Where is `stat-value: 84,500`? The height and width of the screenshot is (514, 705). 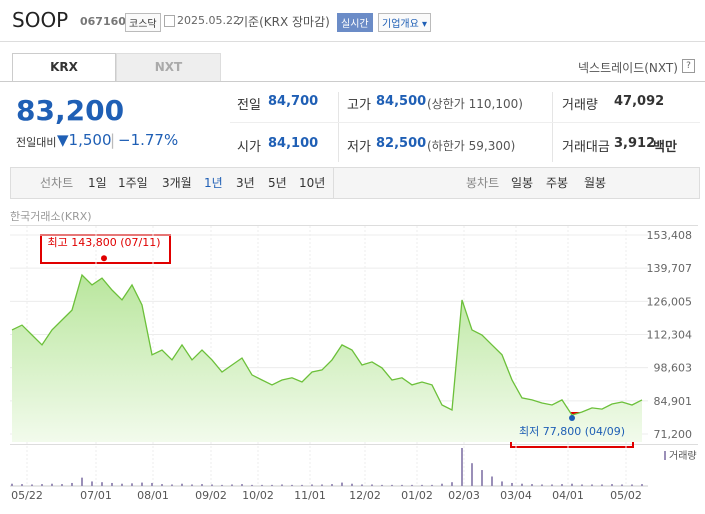
stat-value: 84,500 is located at coordinates (401, 101).